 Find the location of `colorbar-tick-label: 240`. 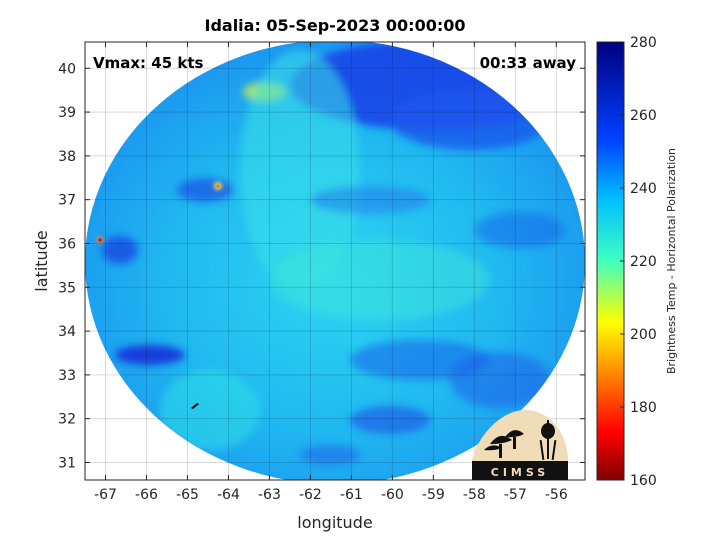

colorbar-tick-label: 240 is located at coordinates (643, 189).